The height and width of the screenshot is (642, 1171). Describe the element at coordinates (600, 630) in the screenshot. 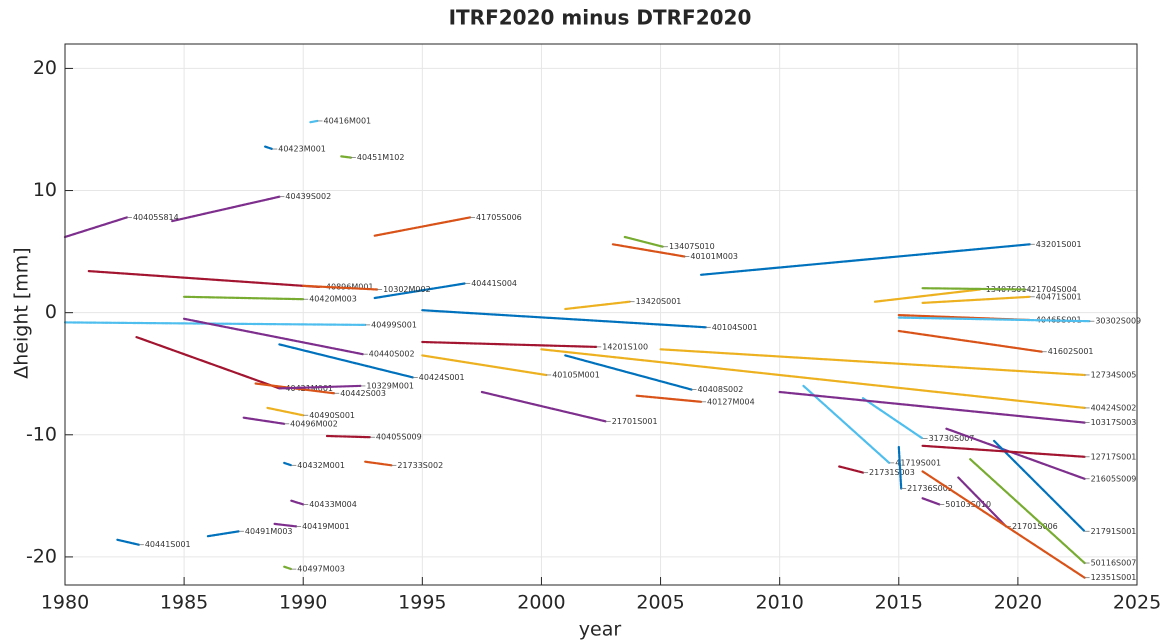

I see `x-axis-label: year` at that location.